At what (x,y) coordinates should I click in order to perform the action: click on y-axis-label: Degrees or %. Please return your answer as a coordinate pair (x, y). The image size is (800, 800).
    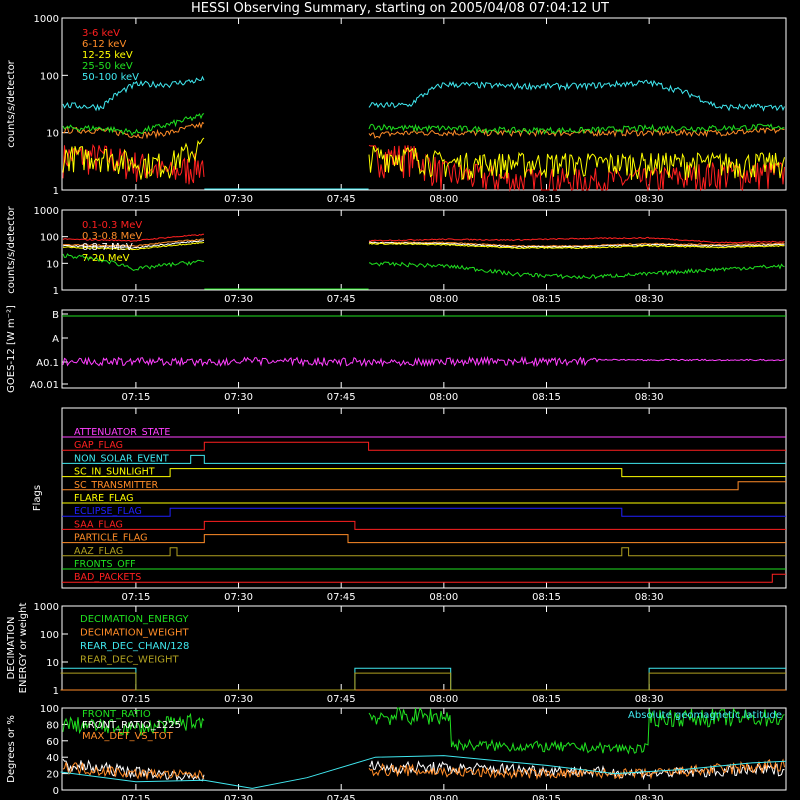
    Looking at the image, I should click on (11, 749).